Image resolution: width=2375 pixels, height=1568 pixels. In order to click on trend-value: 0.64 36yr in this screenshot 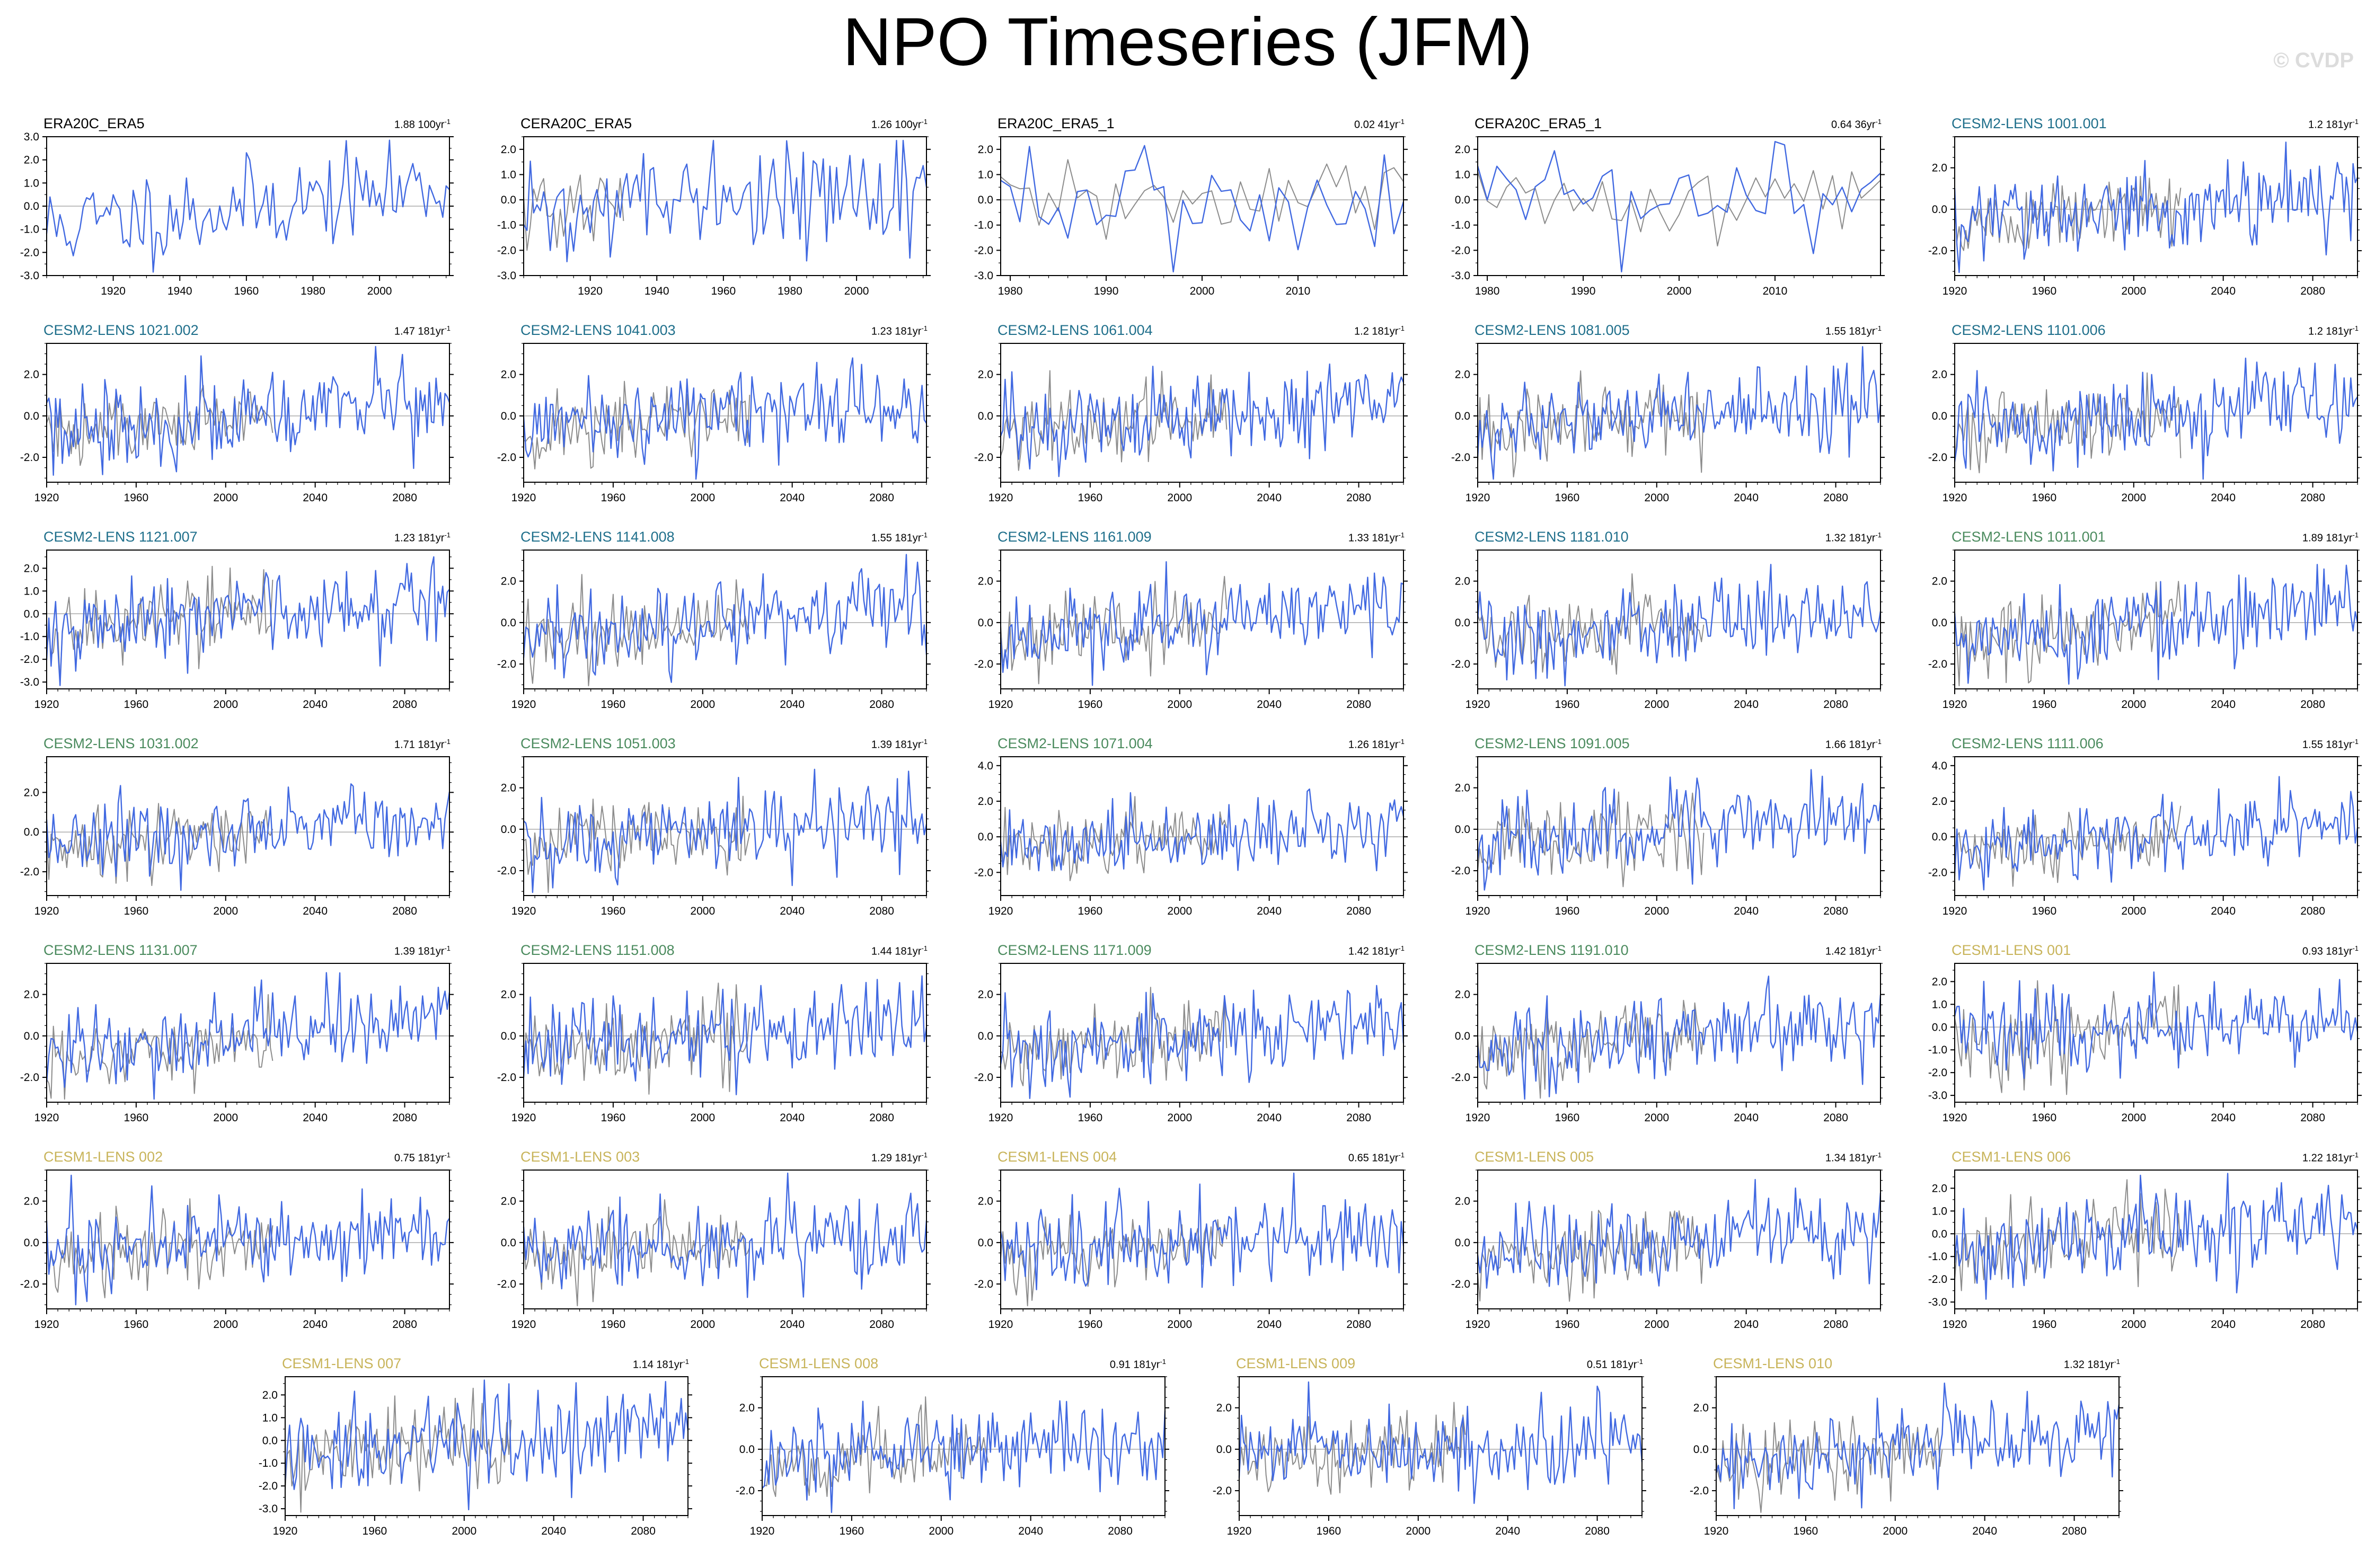, I will do `click(1854, 125)`.